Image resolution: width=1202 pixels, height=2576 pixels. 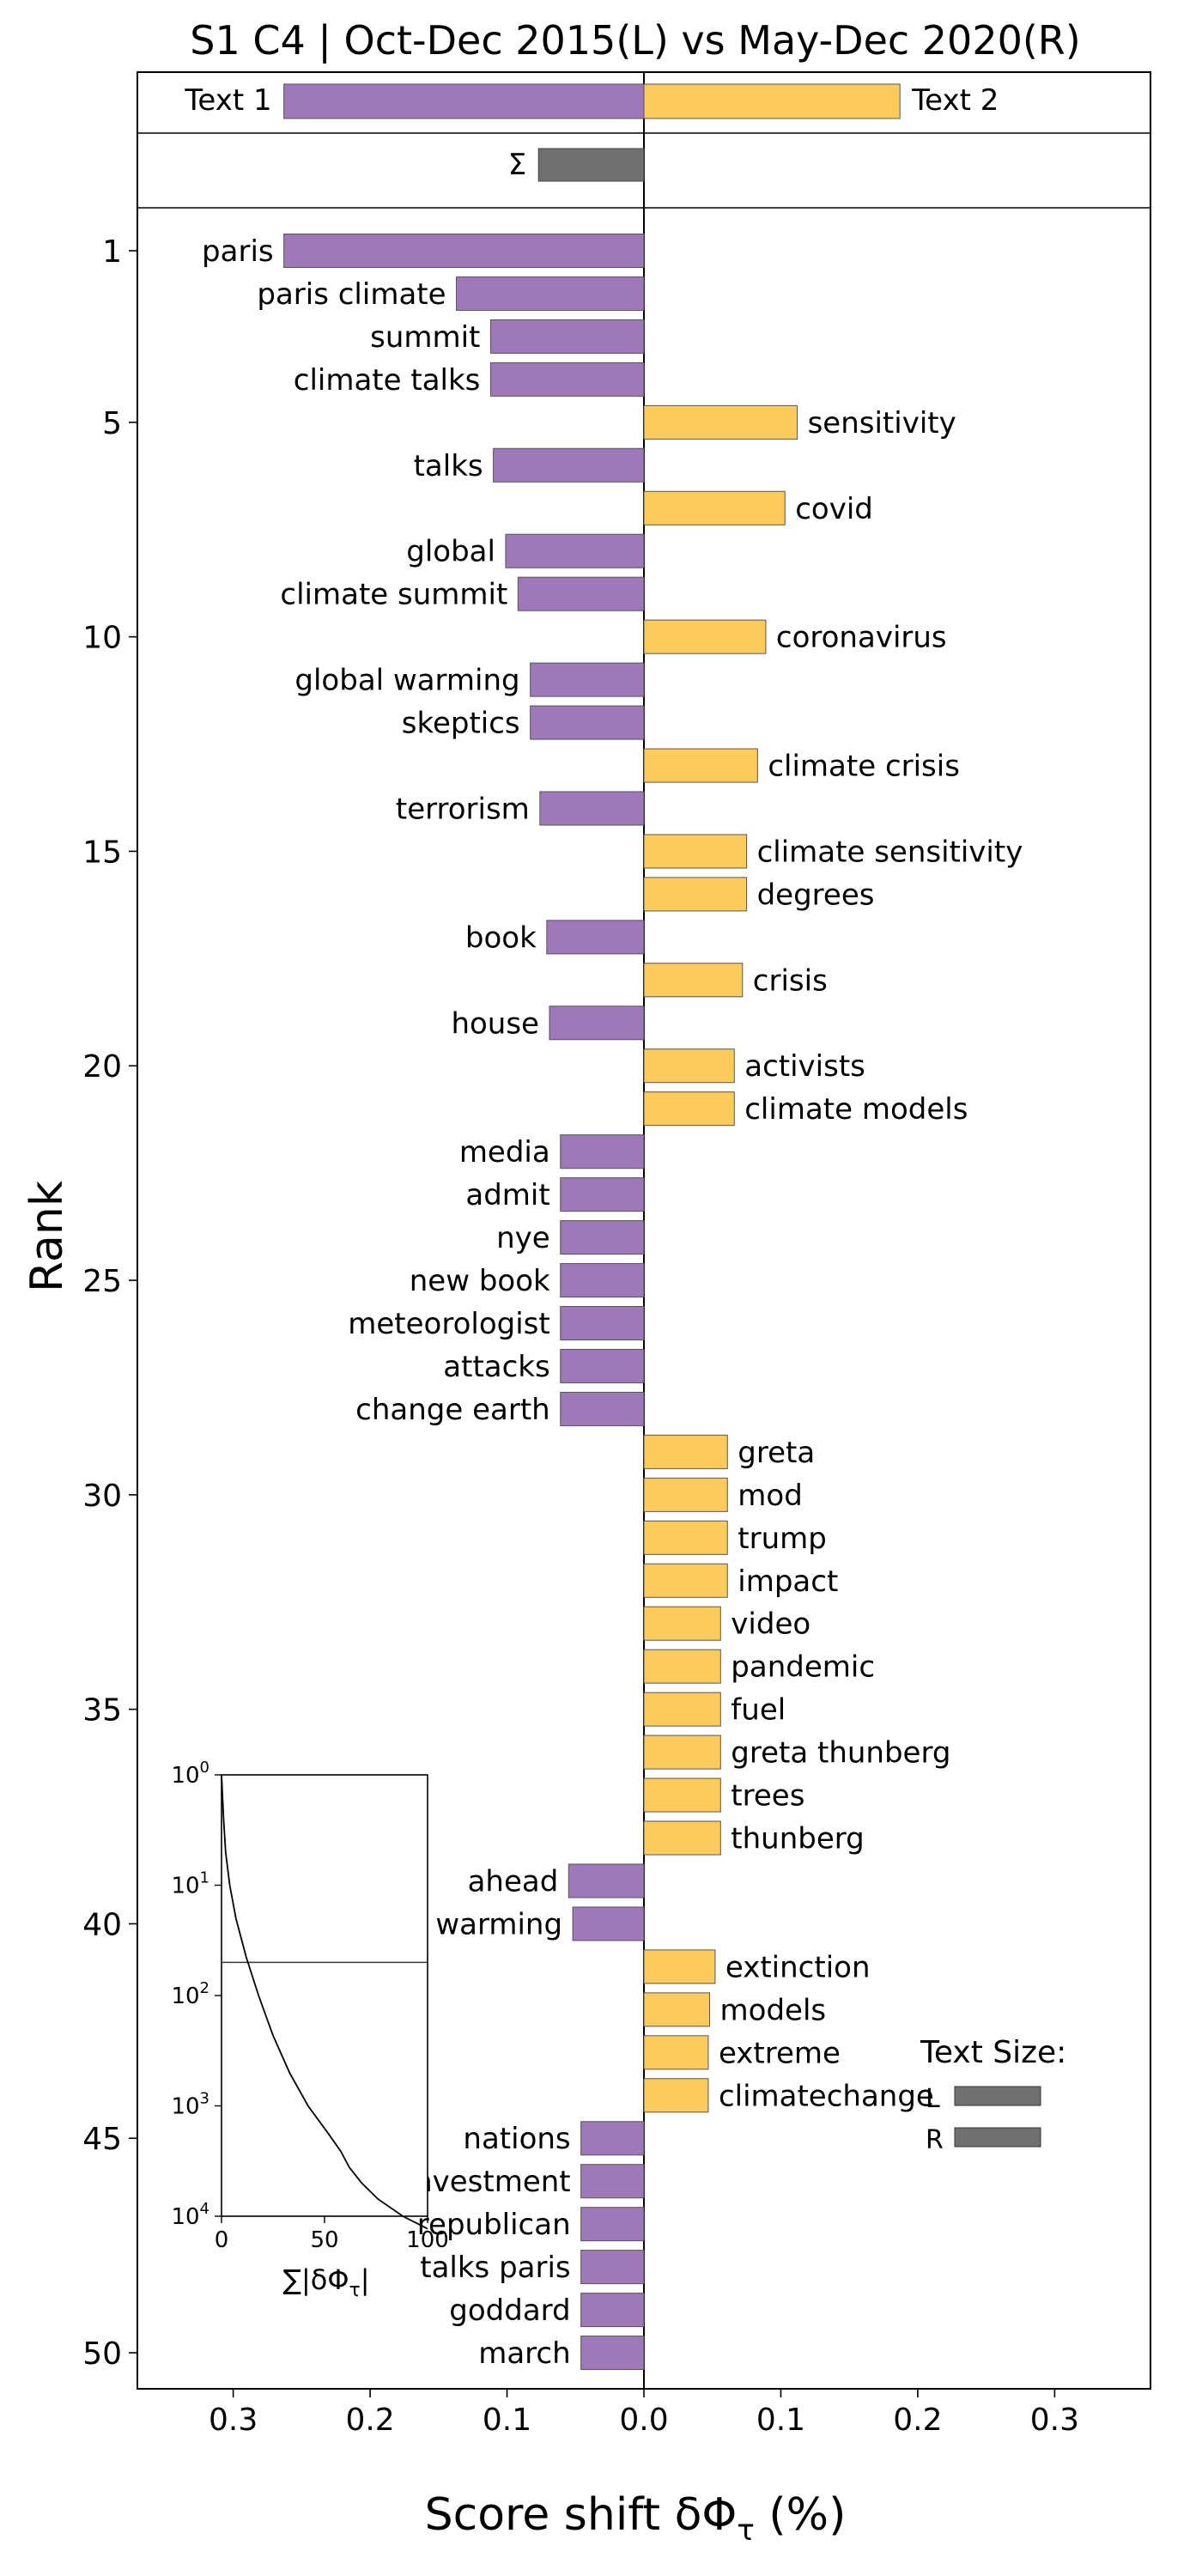 I want to click on word-label: mod, so click(x=770, y=1496).